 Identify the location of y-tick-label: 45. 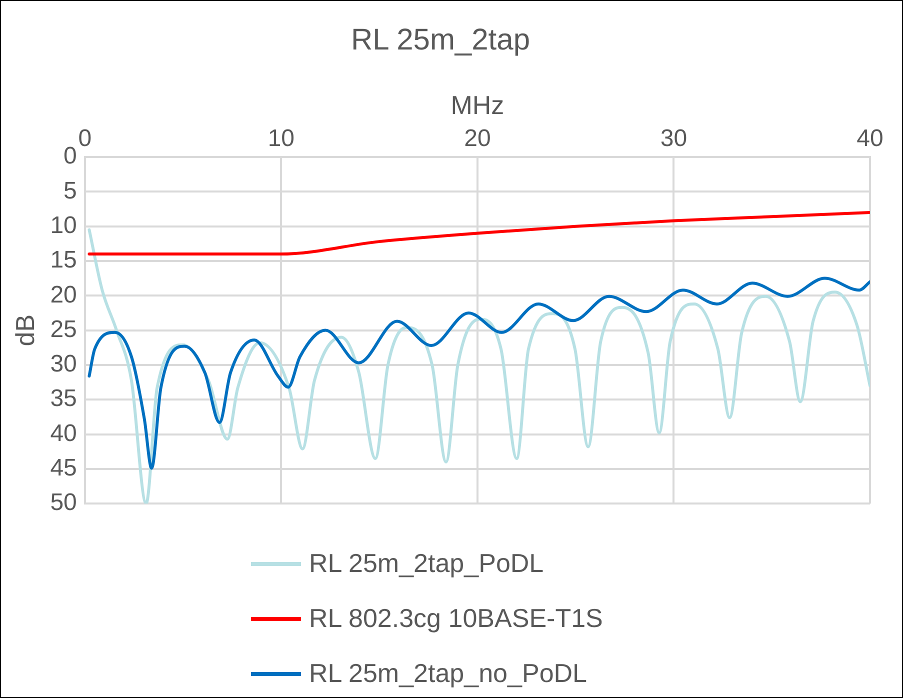
(63, 468).